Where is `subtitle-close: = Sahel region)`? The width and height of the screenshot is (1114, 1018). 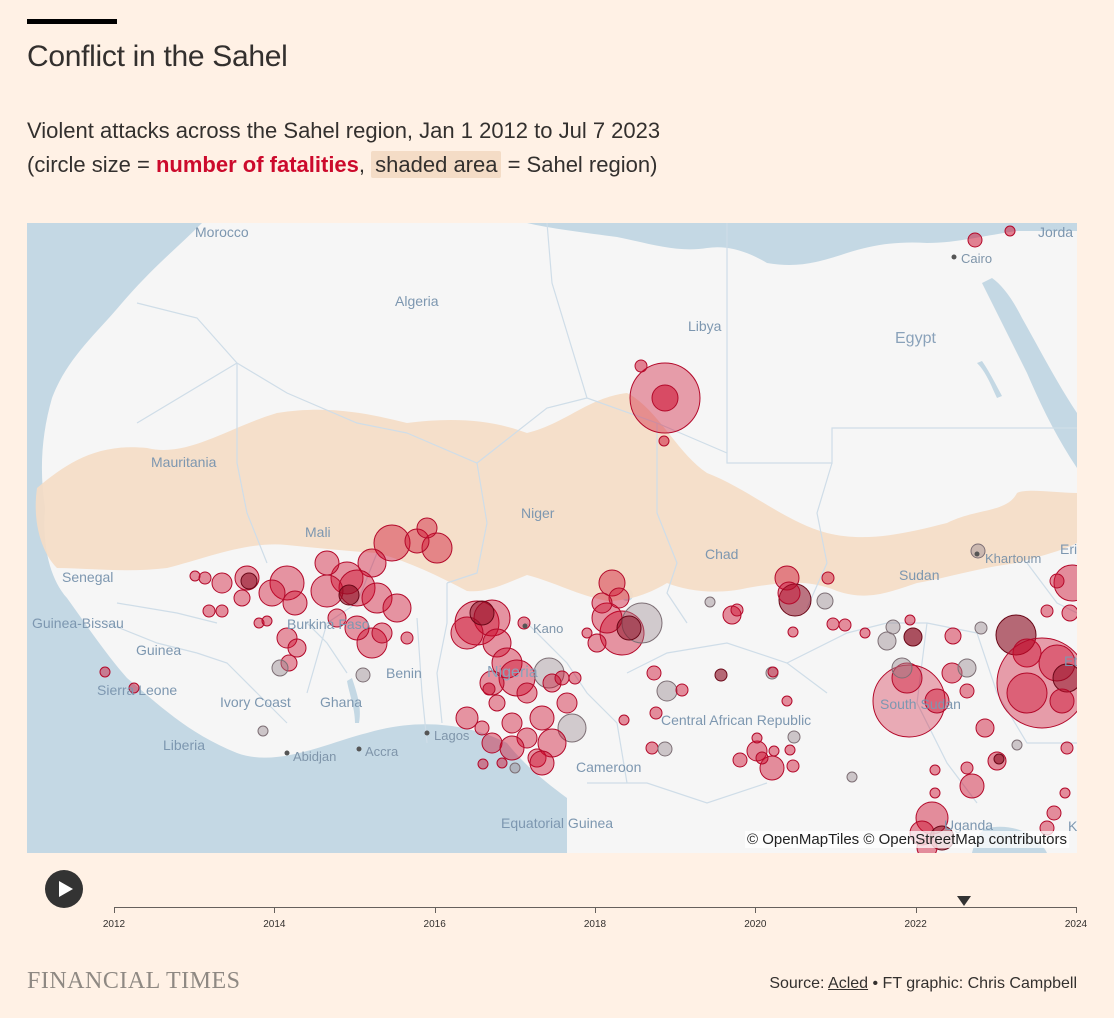 subtitle-close: = Sahel region) is located at coordinates (579, 164).